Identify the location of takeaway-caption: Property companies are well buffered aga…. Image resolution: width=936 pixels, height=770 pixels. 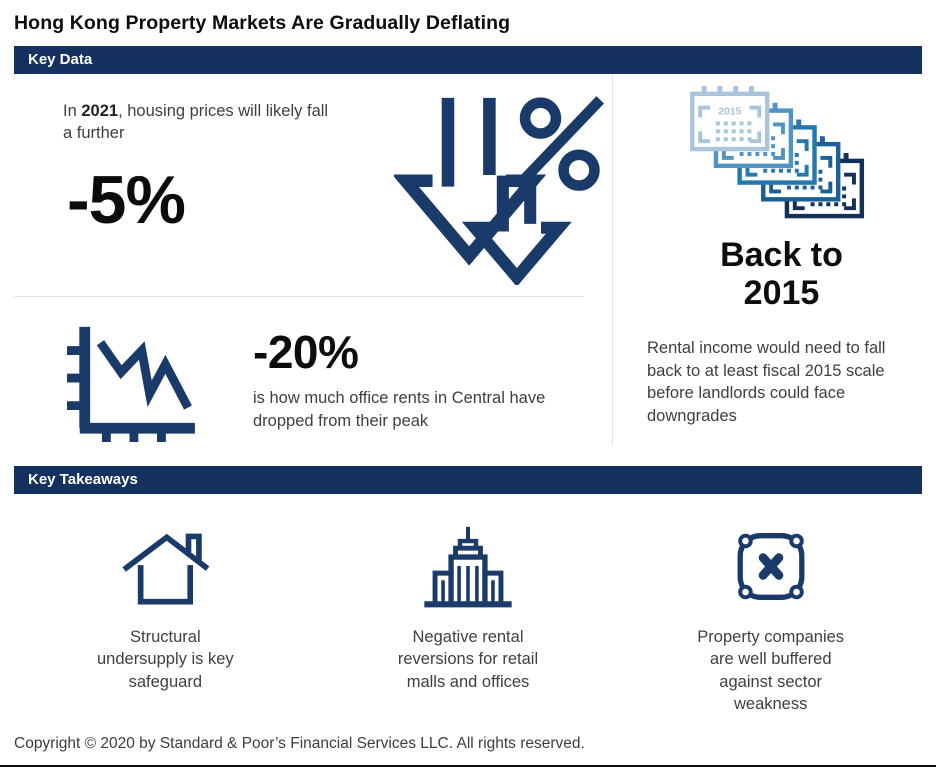
(771, 670).